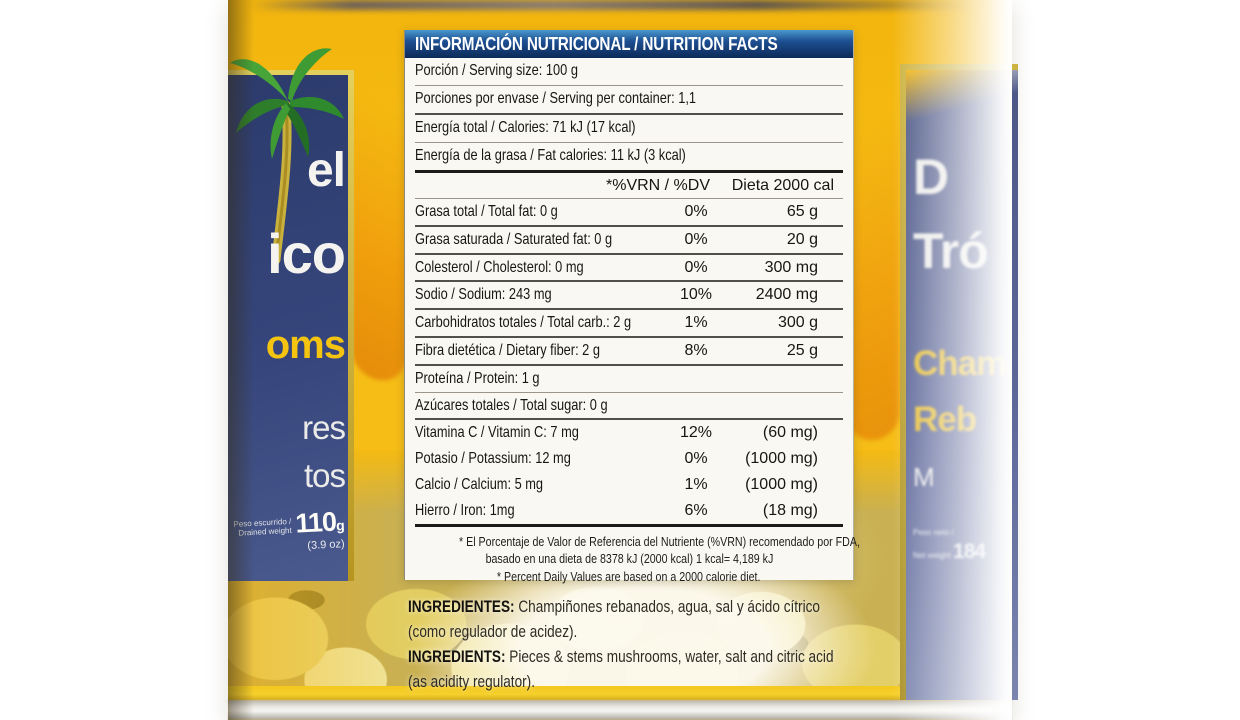 The width and height of the screenshot is (1240, 720). I want to click on column-headers-row: *%VRN / %DV Dieta 2000 cal, so click(629, 186).